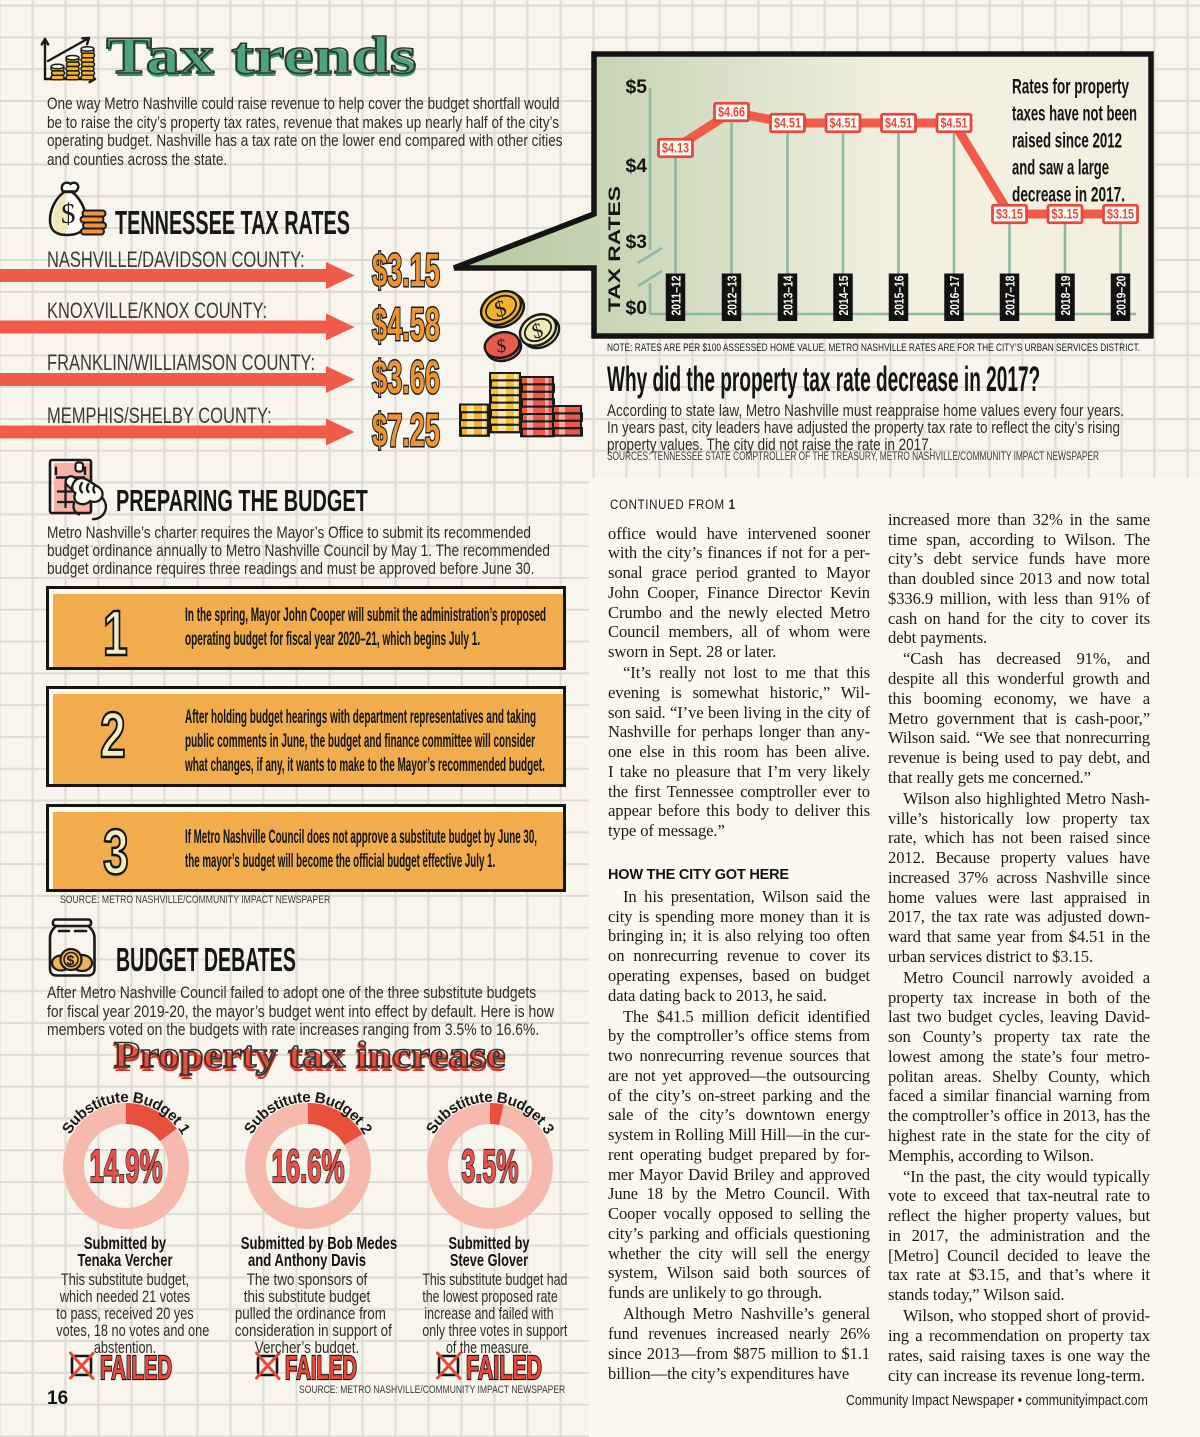 This screenshot has width=1200, height=1437. Describe the element at coordinates (1120, 296) in the screenshot. I see `svg-text: 2019–20` at that location.